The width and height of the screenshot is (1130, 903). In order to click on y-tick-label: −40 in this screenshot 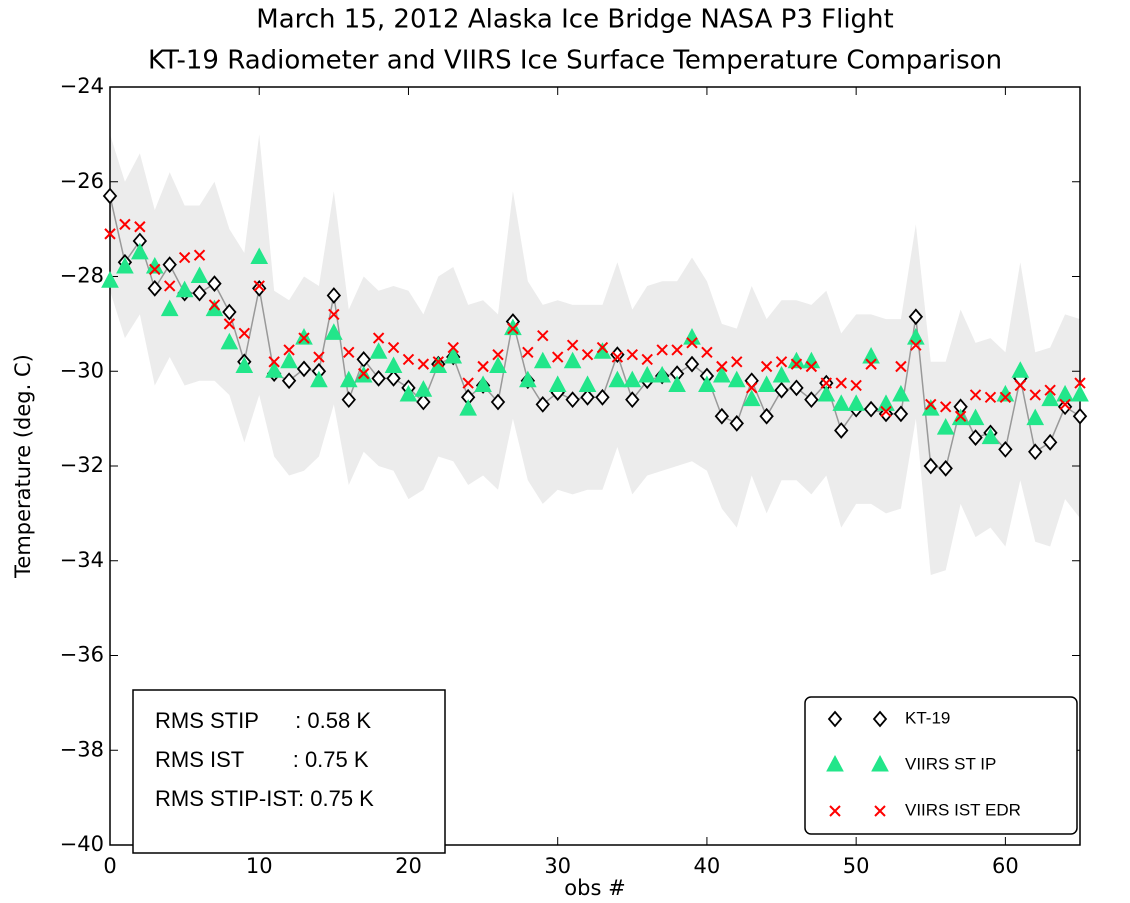, I will do `click(82, 844)`.